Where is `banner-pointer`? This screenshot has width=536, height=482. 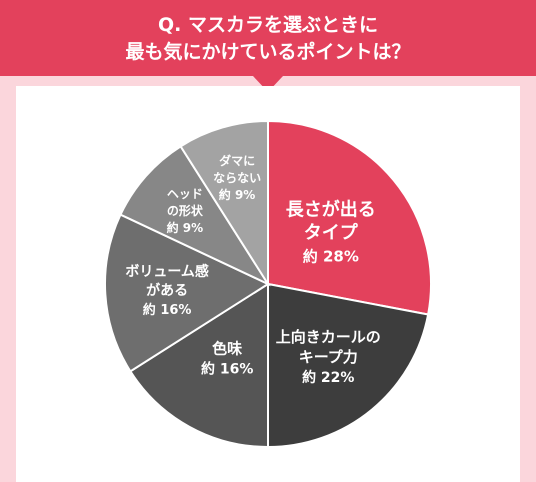 banner-pointer is located at coordinates (268, 84).